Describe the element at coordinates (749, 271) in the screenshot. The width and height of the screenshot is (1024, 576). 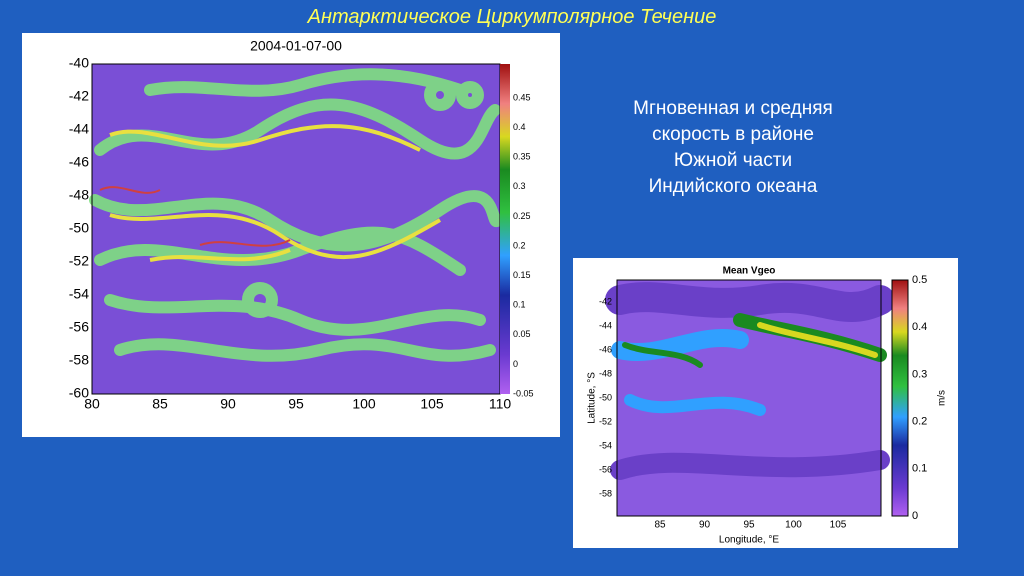
I see `figure-title: Mean Vgeo` at that location.